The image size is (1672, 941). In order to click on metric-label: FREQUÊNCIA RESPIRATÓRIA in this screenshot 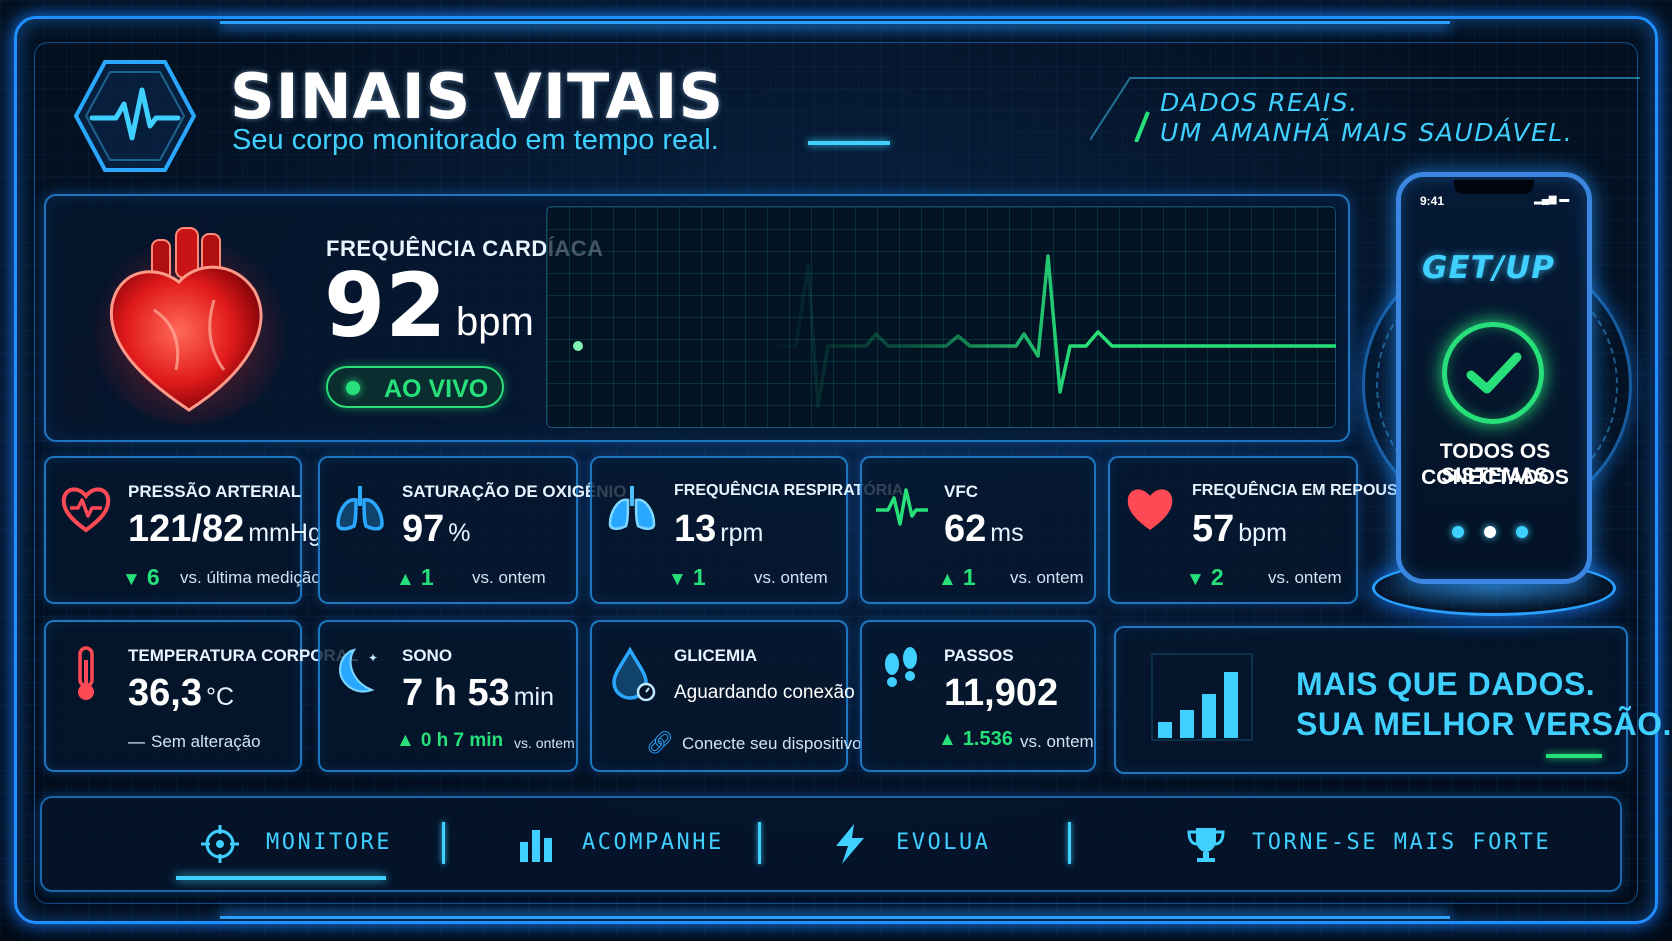, I will do `click(789, 490)`.